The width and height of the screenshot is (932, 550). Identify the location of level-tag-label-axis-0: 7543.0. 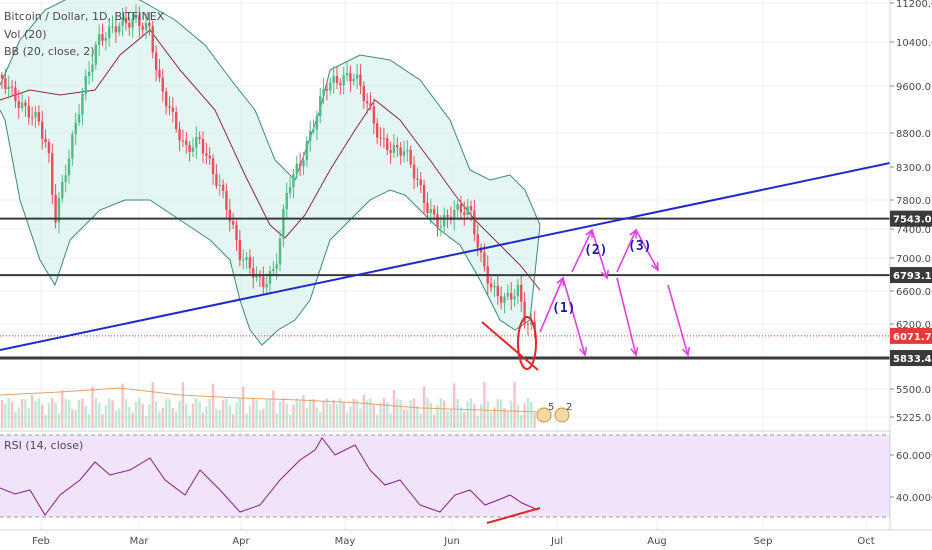
(912, 220).